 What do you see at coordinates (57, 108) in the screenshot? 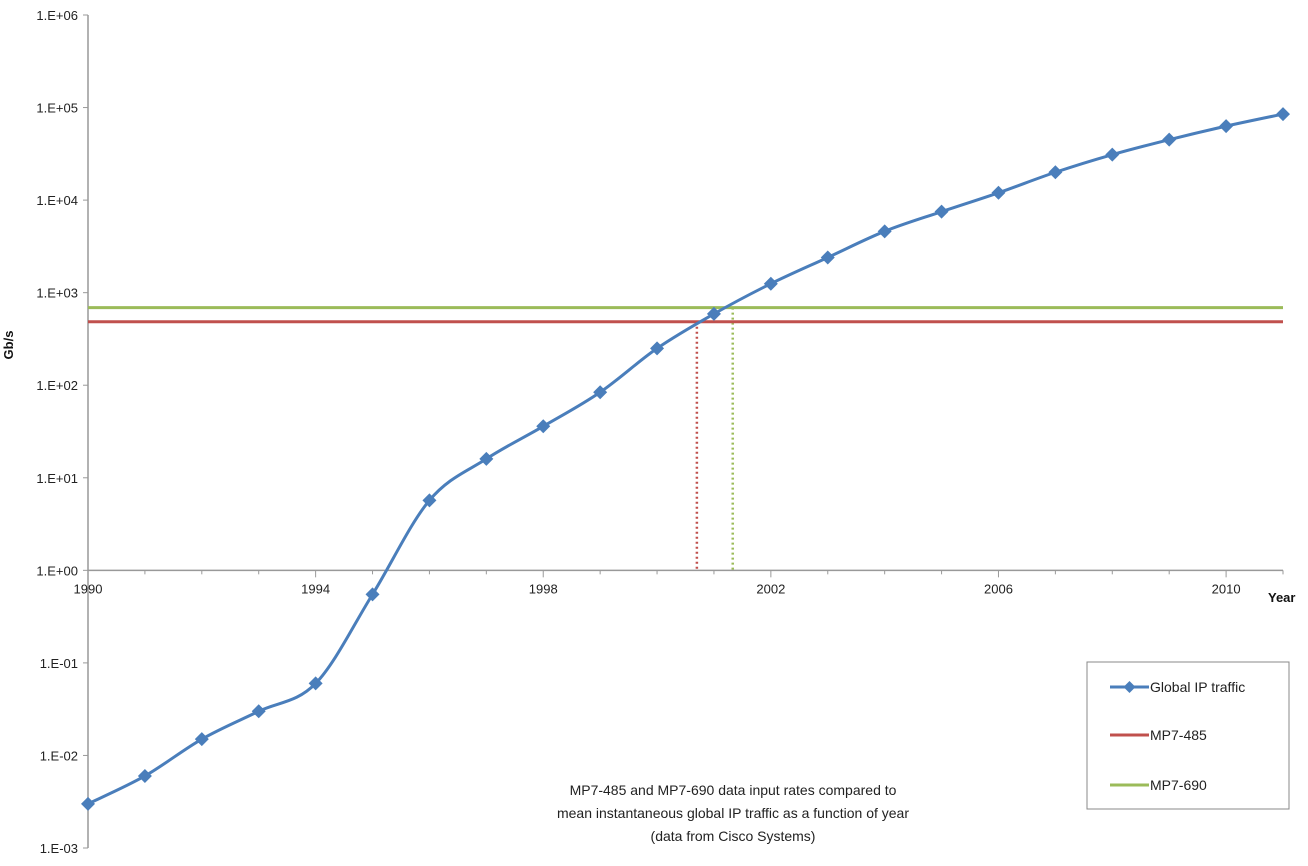
I see `y-tick-label: 1.E+05` at bounding box center [57, 108].